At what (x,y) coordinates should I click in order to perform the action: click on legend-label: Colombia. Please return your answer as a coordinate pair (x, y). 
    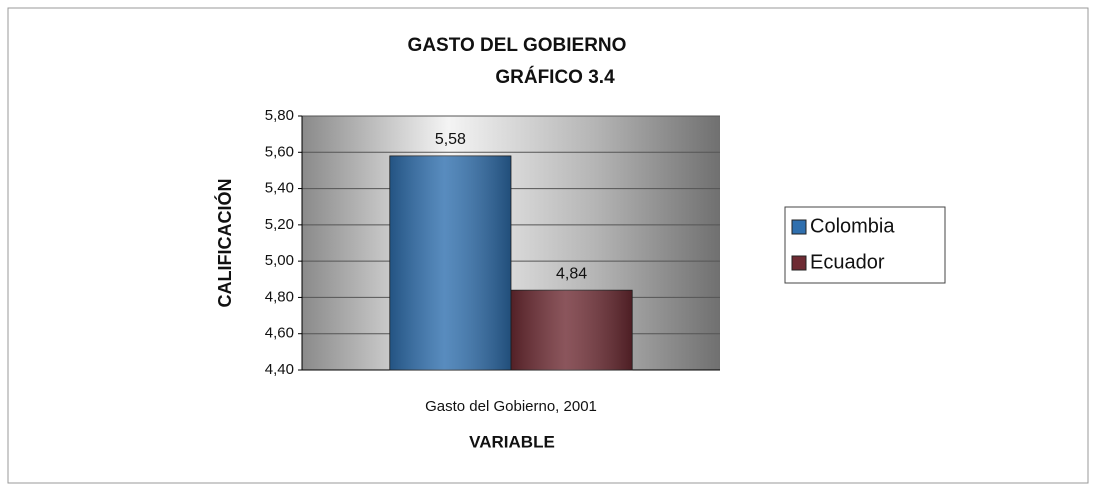
    Looking at the image, I should click on (852, 226).